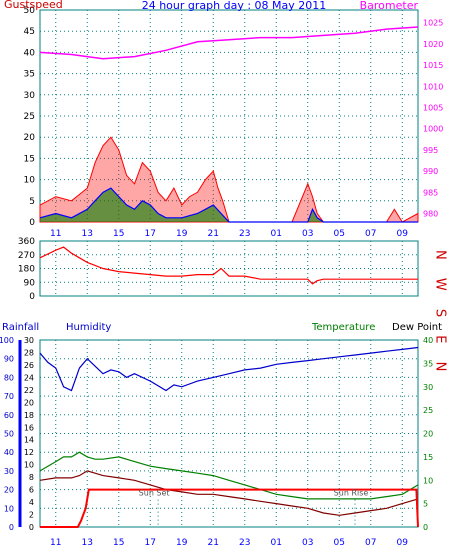 The image size is (468, 555). I want to click on gust-tick-label: 5, so click(32, 202).